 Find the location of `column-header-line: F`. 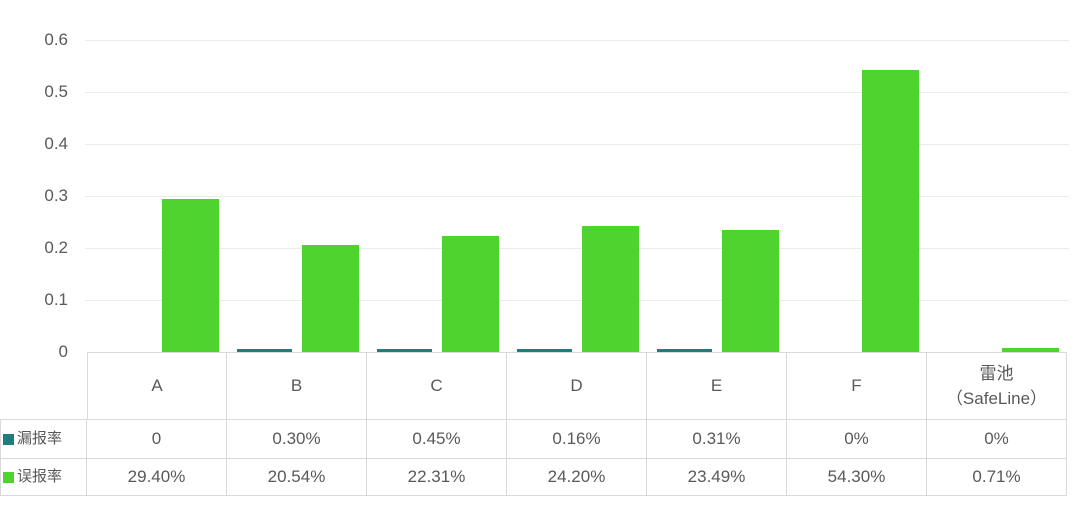

column-header-line: F is located at coordinates (856, 386).